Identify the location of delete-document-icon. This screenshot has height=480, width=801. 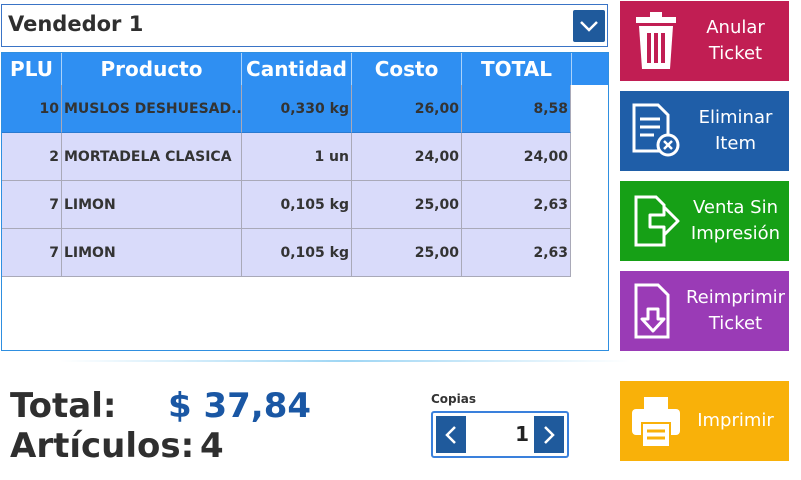
(656, 130).